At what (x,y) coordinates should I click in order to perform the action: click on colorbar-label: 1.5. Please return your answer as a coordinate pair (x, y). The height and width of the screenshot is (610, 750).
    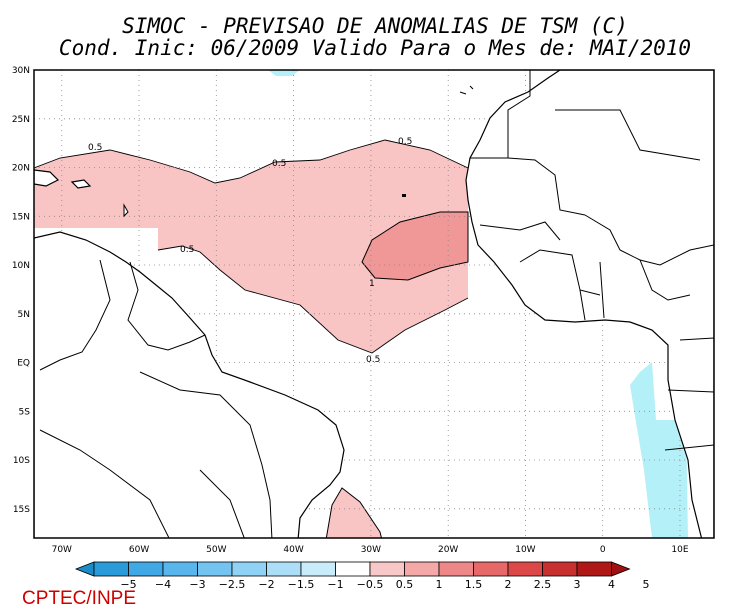
    Looking at the image, I should click on (474, 584).